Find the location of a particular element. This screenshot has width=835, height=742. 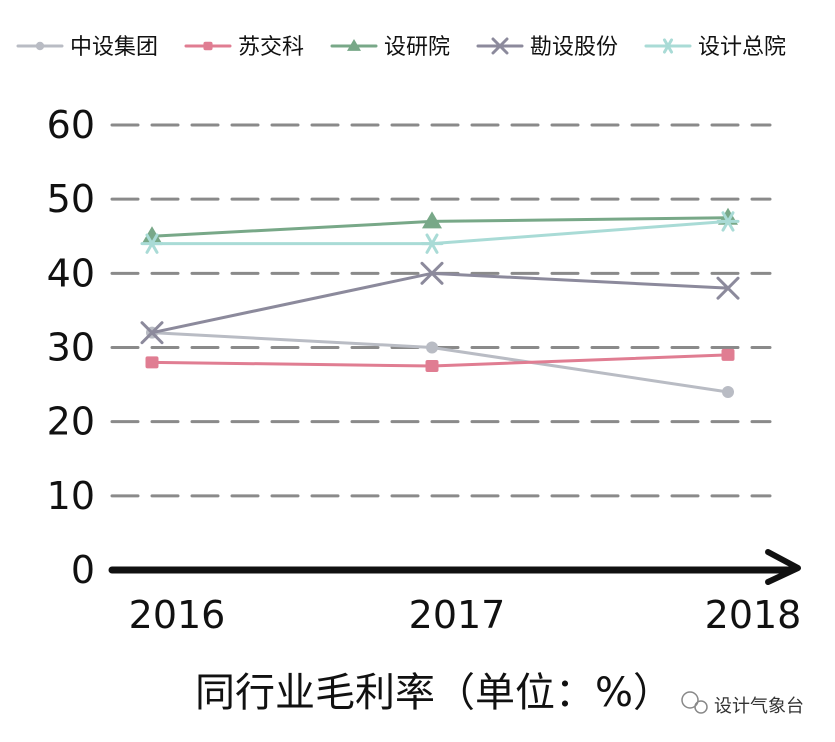

legend: 中设集团 苏交科 设研院 勘设股份 设计总院 is located at coordinates (401, 47).